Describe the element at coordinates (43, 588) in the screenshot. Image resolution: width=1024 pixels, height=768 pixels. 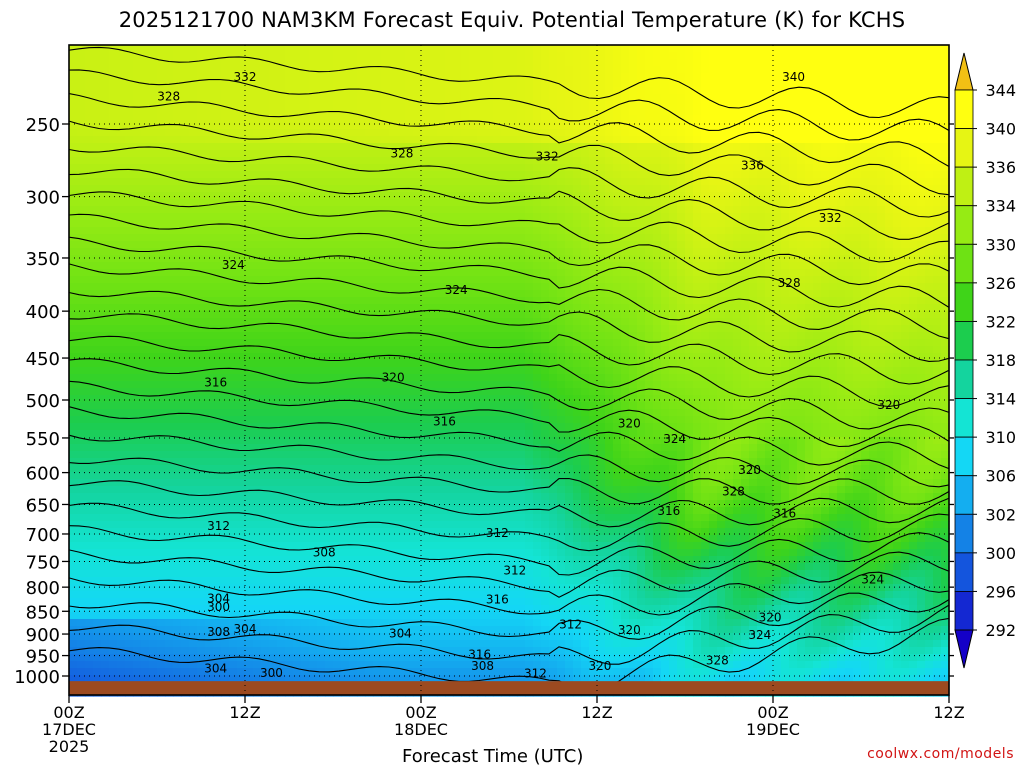
I see `y-tick-label: 800` at that location.